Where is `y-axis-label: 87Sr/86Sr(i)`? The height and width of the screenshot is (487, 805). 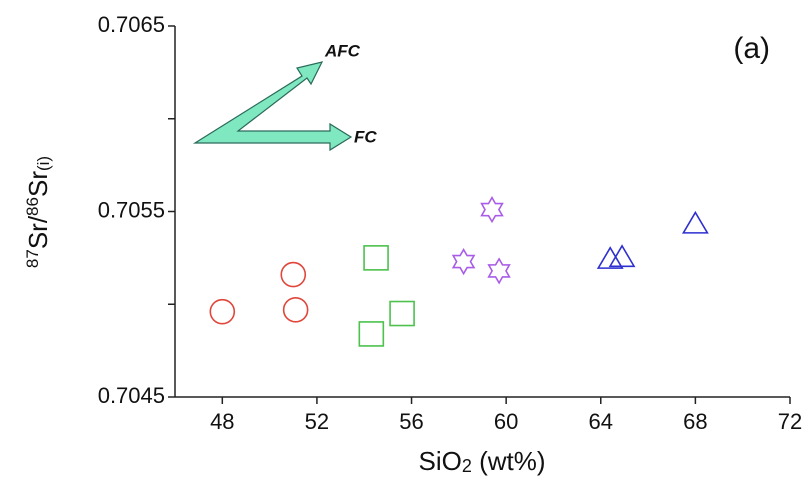
y-axis-label: 87Sr/86Sr(i) is located at coordinates (38, 212).